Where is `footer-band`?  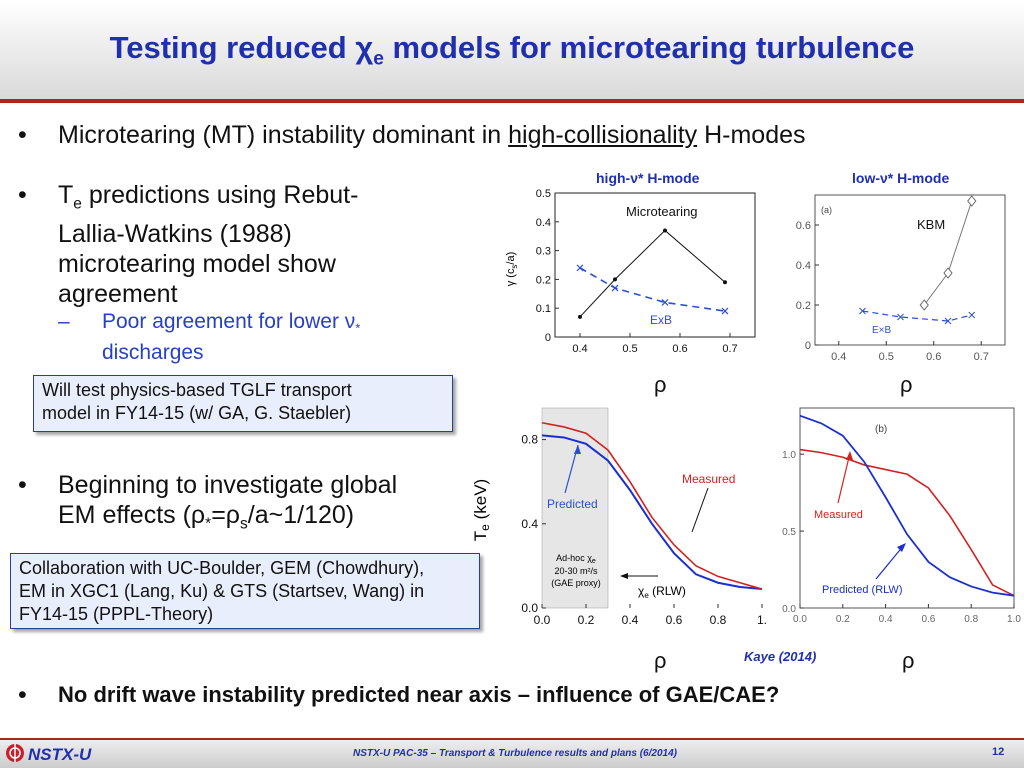 footer-band is located at coordinates (512, 754).